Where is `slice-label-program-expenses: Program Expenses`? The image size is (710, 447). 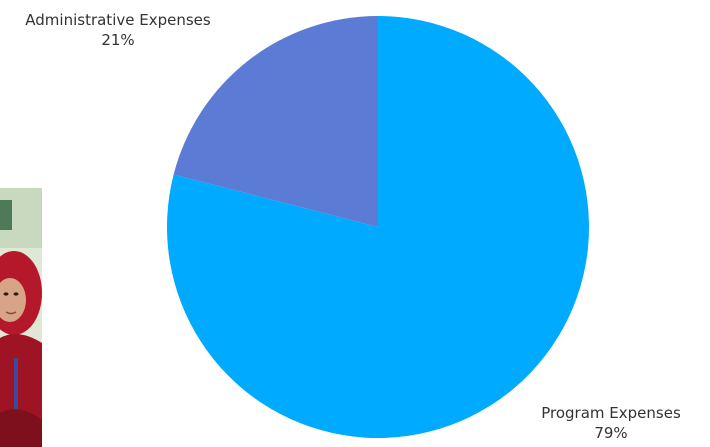 slice-label-program-expenses: Program Expenses is located at coordinates (611, 413).